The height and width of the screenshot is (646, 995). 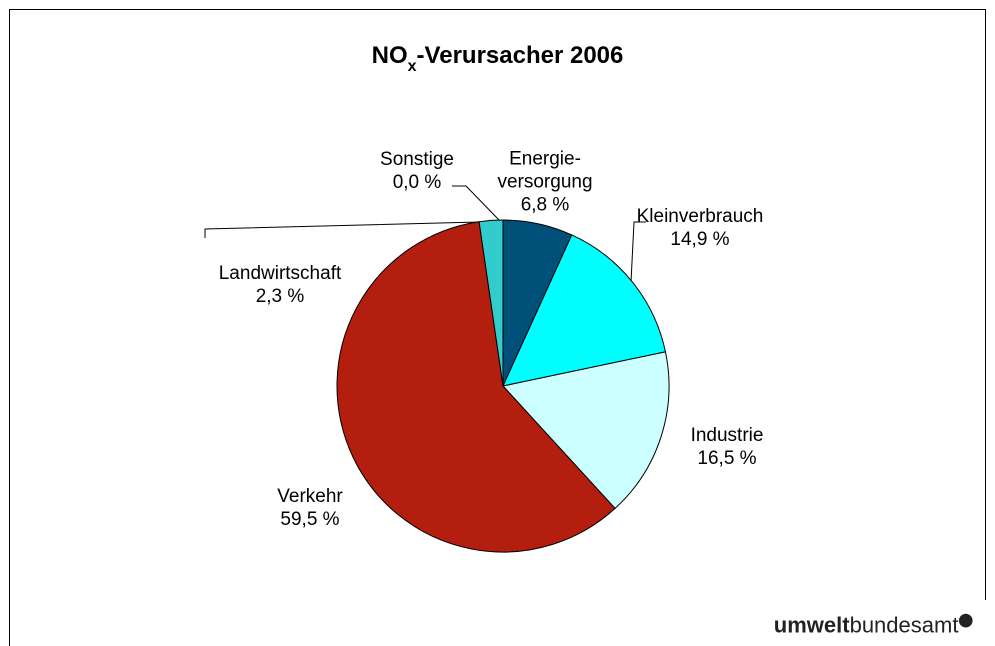 I want to click on category-label: Sonstige, so click(x=417, y=159).